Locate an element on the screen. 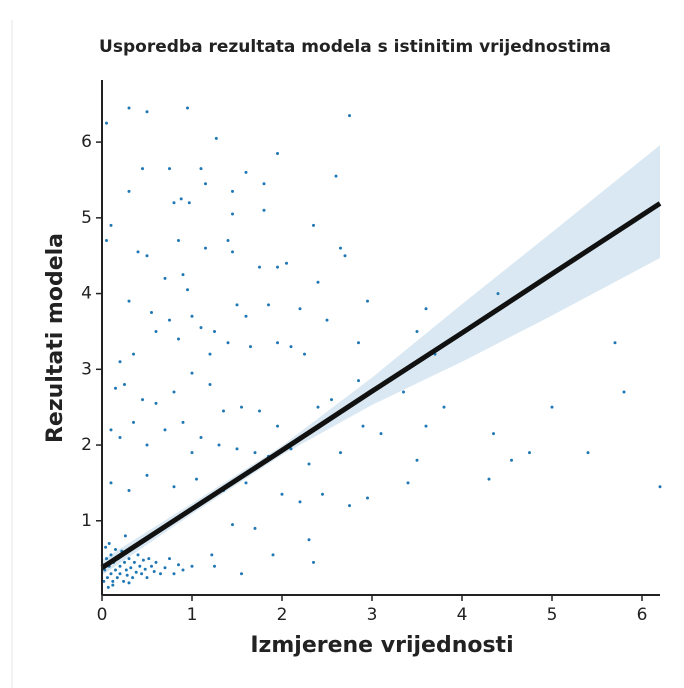 Image resolution: width=684 pixels, height=688 pixels. y-tick-label: 3 is located at coordinates (86, 369).